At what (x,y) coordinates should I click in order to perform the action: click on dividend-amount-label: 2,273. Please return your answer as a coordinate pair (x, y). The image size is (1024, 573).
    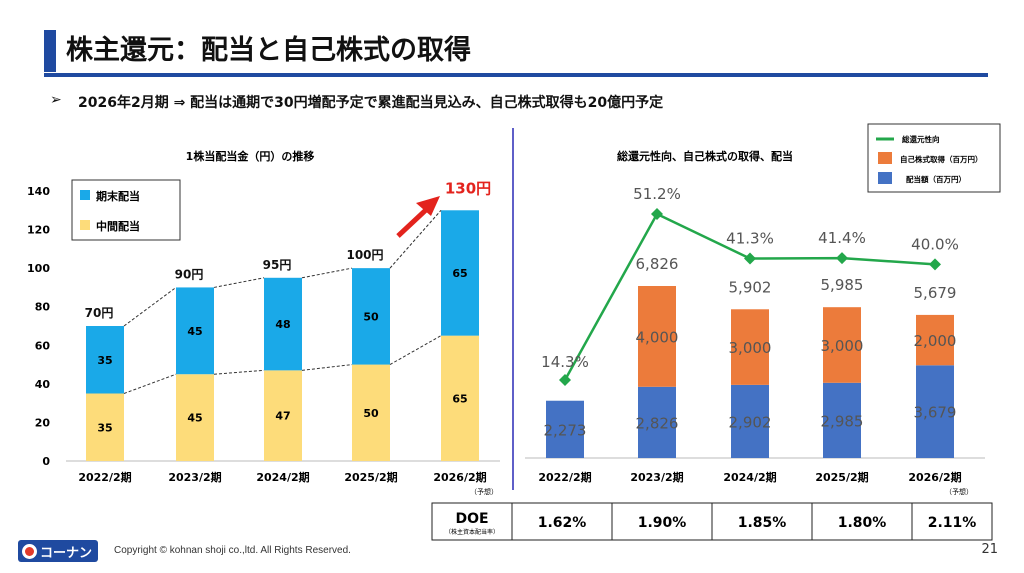
    Looking at the image, I should click on (565, 430).